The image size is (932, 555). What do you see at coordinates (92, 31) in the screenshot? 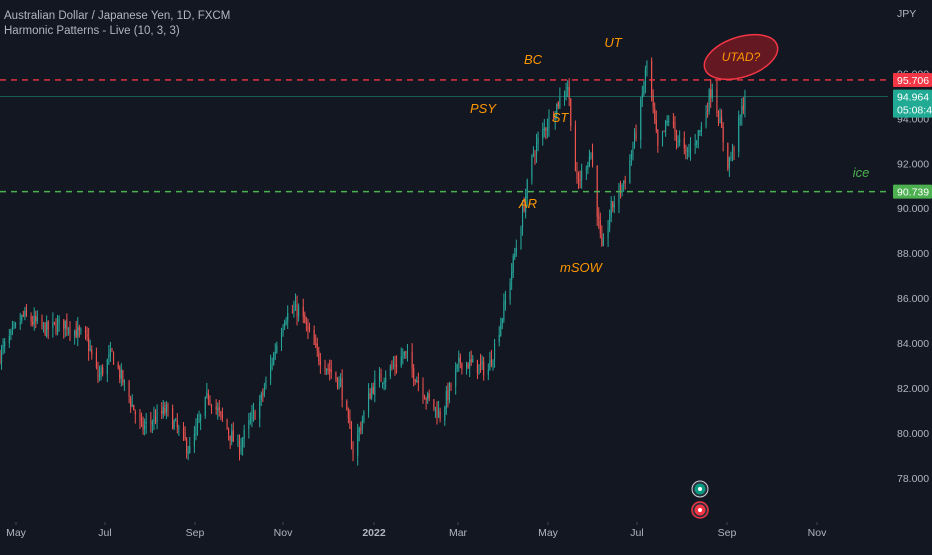
I see `indicator-title: Harmonic Patterns - Live (10, 3, 3)` at bounding box center [92, 31].